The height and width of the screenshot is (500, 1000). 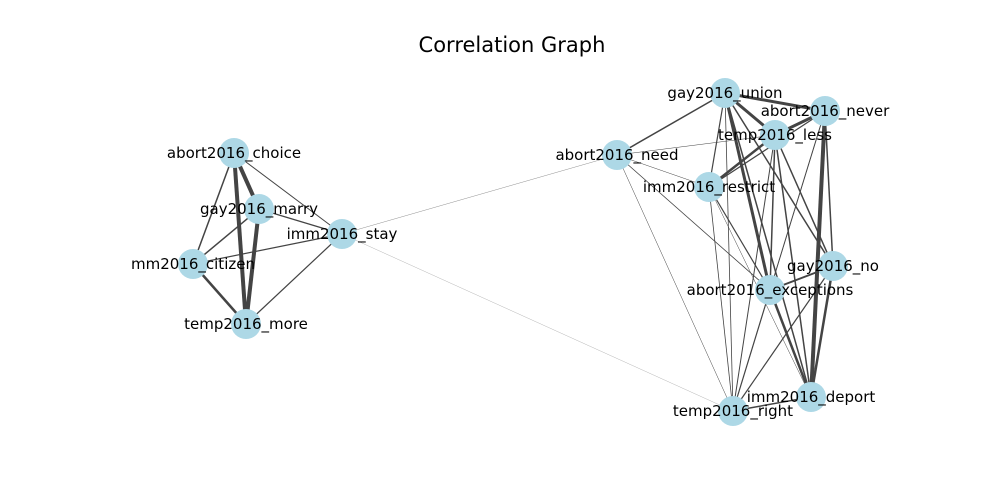 I want to click on node-label-temp2016_less: temp2016_less, so click(x=775, y=135).